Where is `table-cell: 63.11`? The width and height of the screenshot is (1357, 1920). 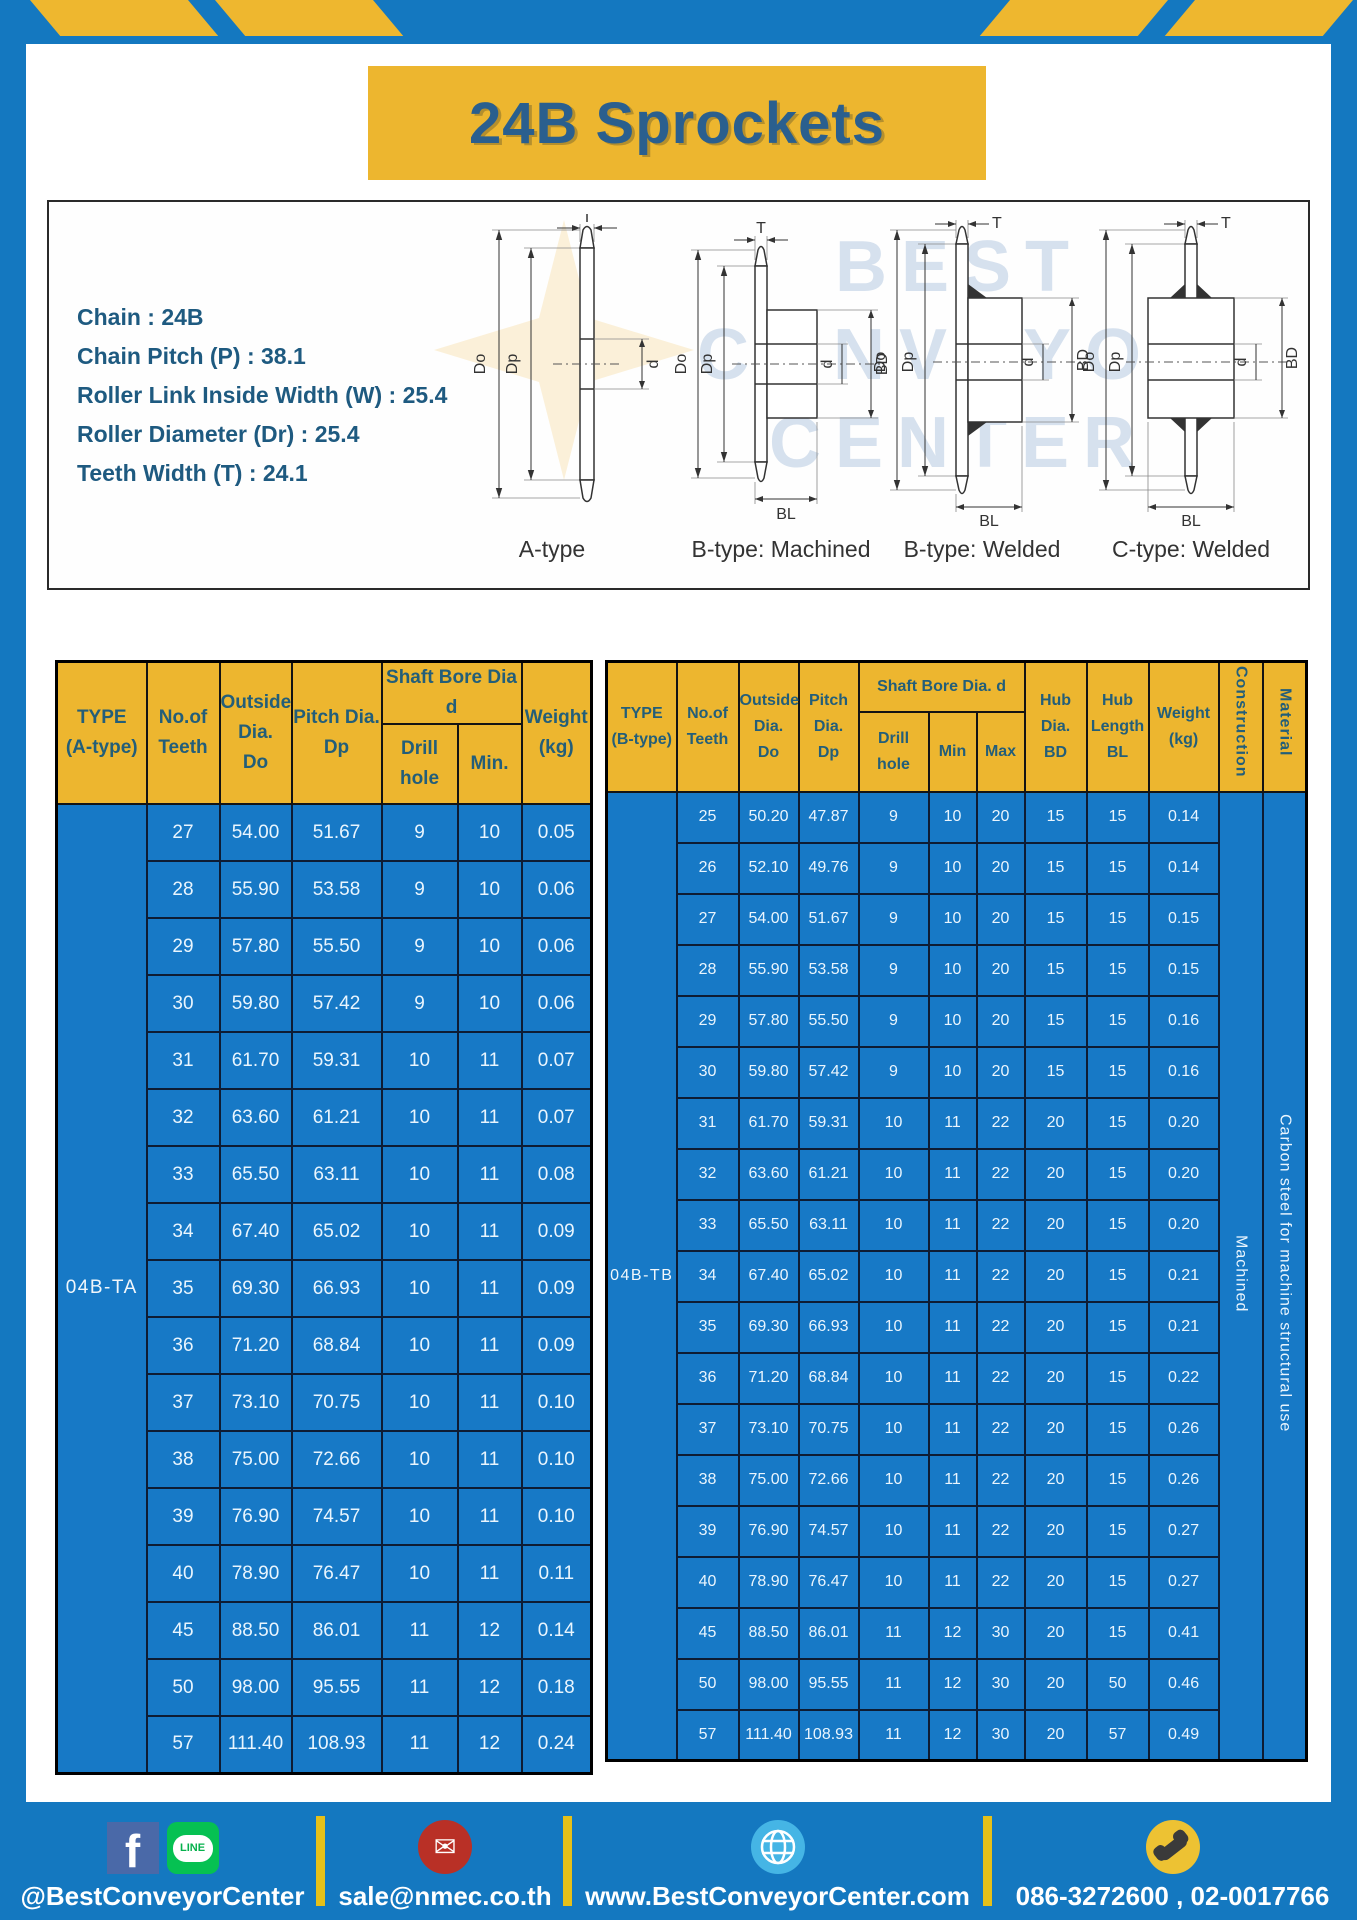 table-cell: 63.11 is located at coordinates (336, 1174).